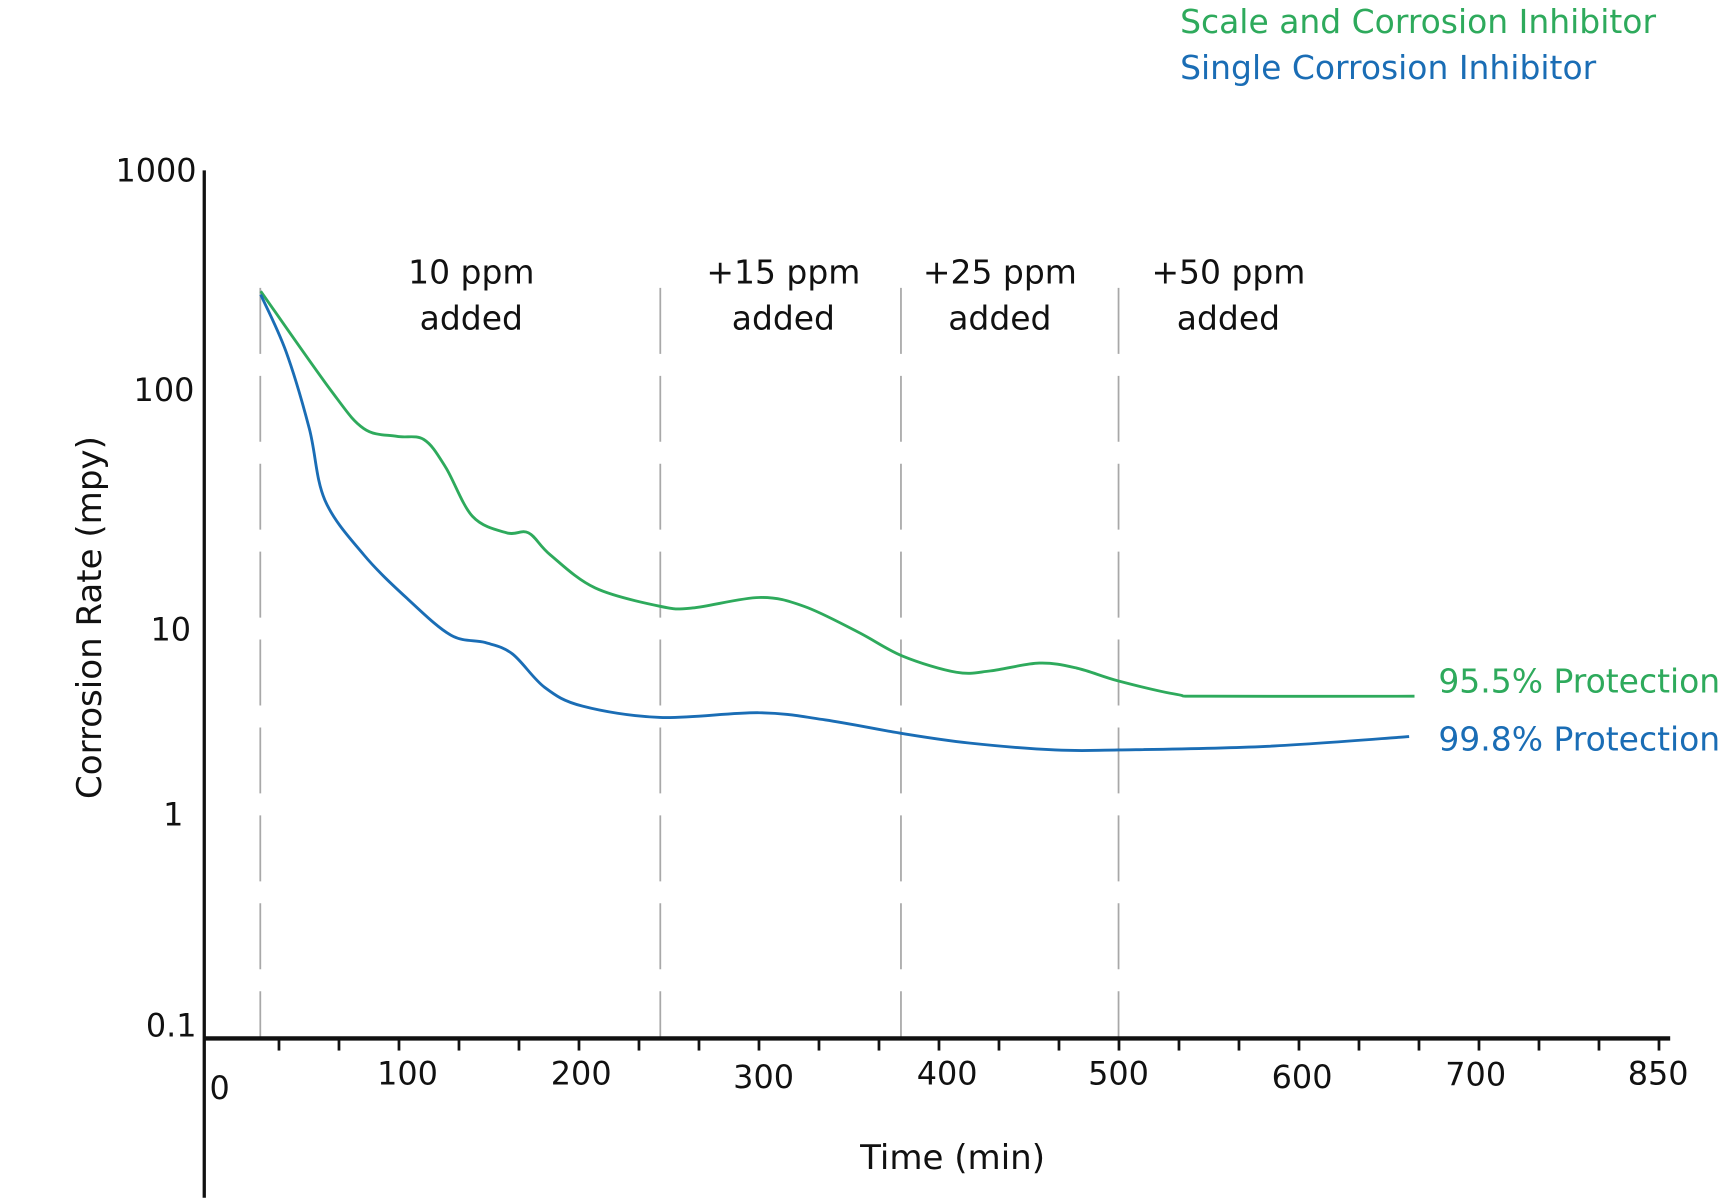 The image size is (1725, 1200). I want to click on dosing-annotation-amount: +15 ppm, so click(783, 272).